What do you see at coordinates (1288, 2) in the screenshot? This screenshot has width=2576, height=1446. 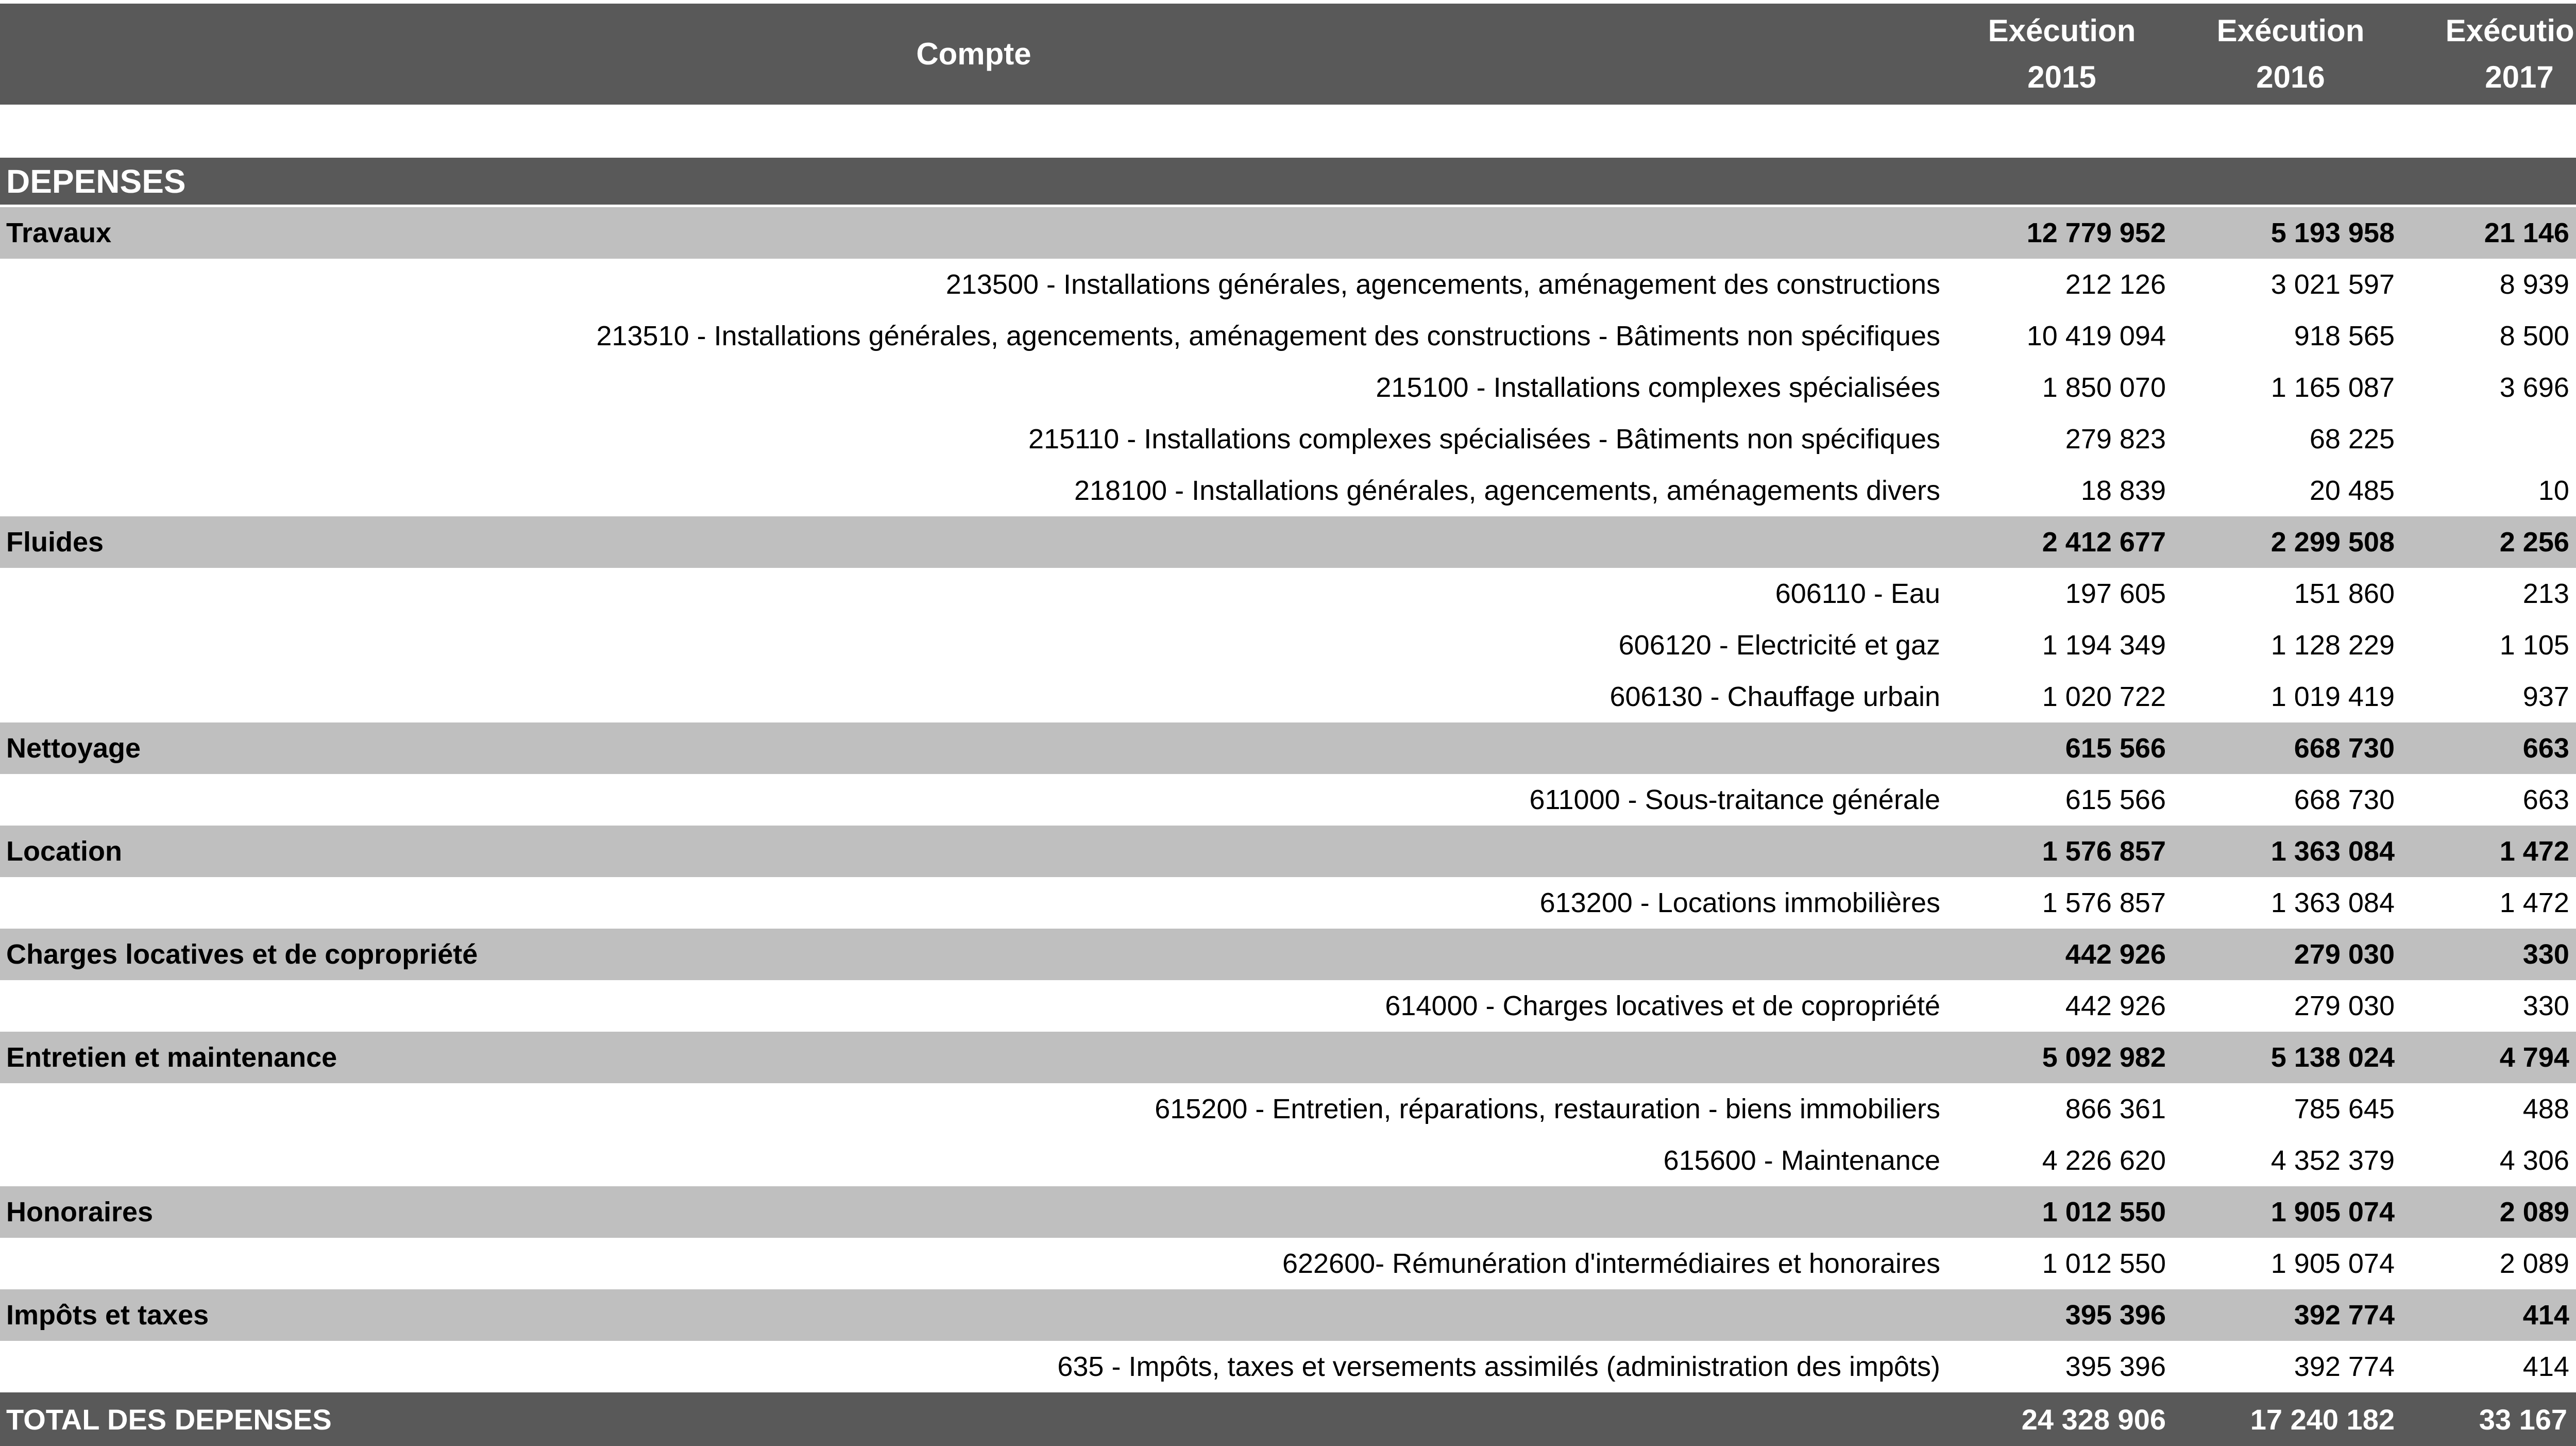 I see `top-margin` at bounding box center [1288, 2].